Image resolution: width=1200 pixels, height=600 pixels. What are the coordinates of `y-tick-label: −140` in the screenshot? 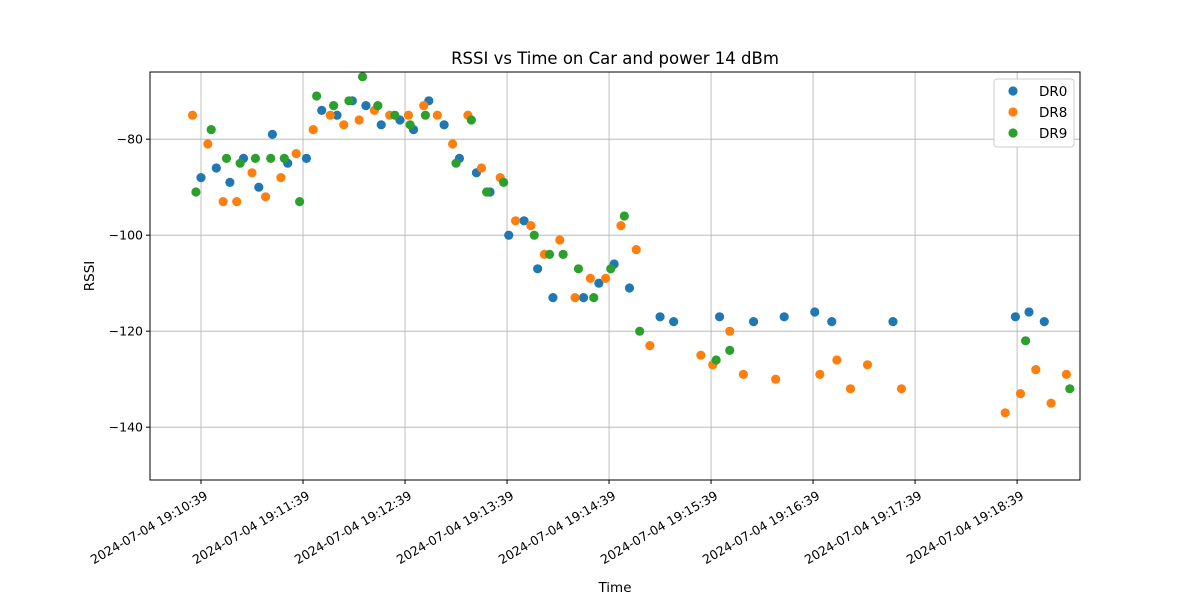 It's located at (126, 427).